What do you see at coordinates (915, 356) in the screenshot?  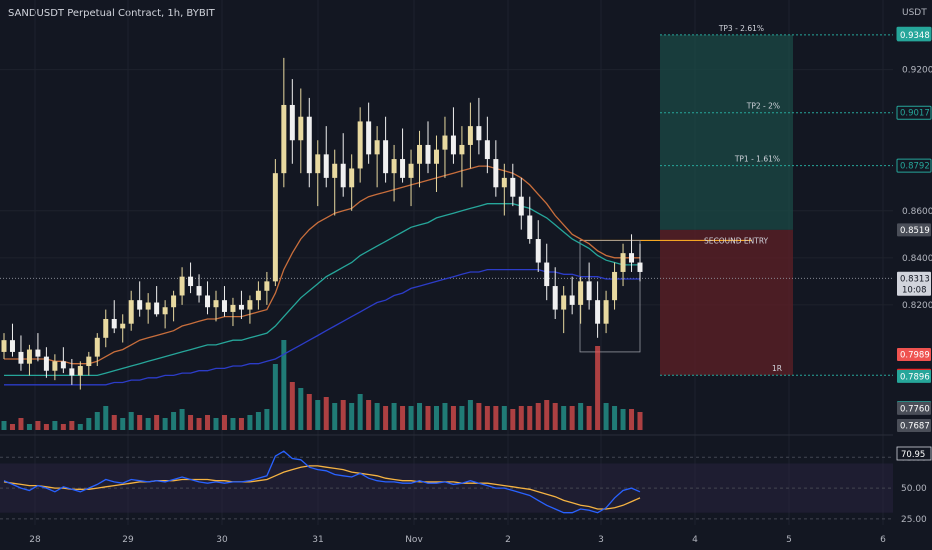 I see `price-label-text: 0.7989` at bounding box center [915, 356].